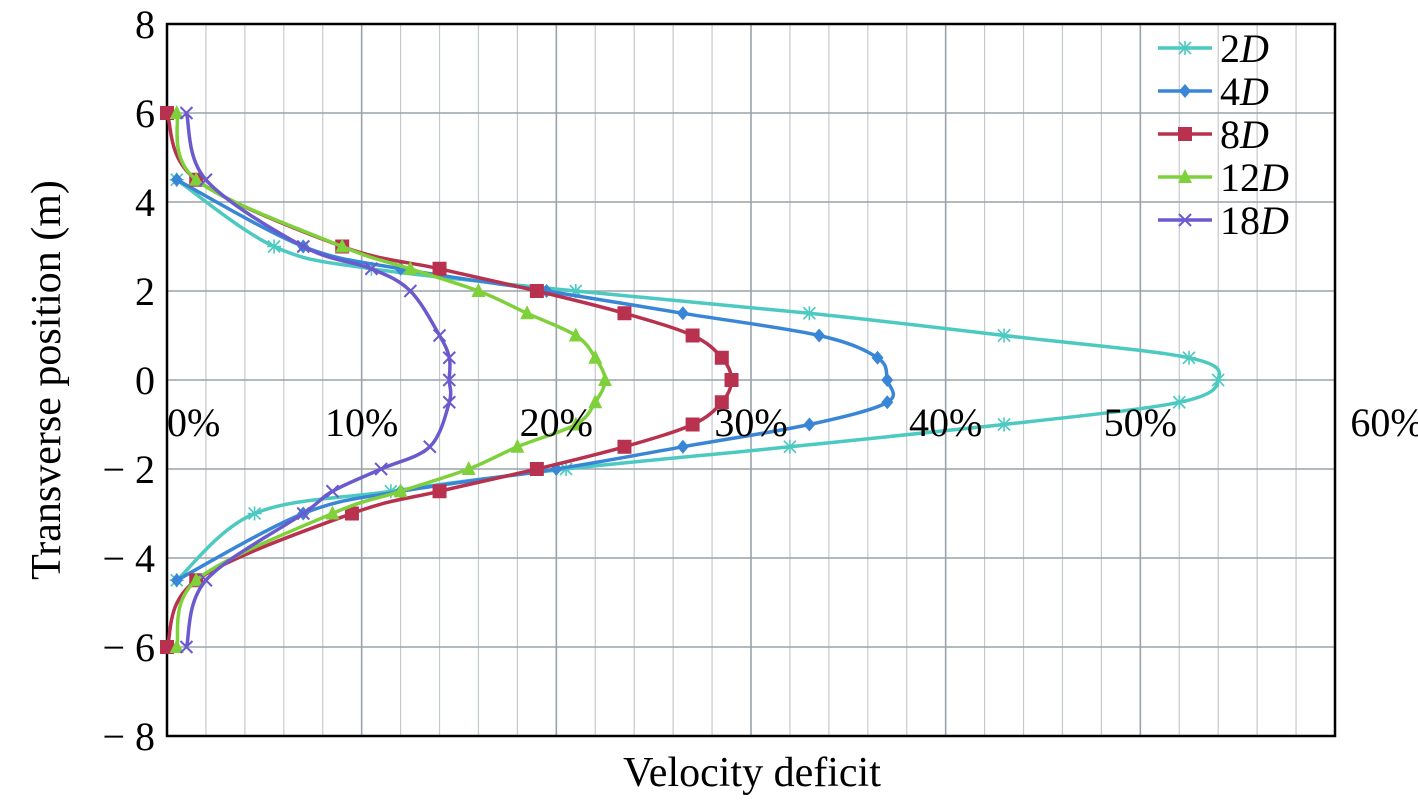 The image size is (1418, 801). What do you see at coordinates (361, 422) in the screenshot?
I see `x-tick-label: 10%` at bounding box center [361, 422].